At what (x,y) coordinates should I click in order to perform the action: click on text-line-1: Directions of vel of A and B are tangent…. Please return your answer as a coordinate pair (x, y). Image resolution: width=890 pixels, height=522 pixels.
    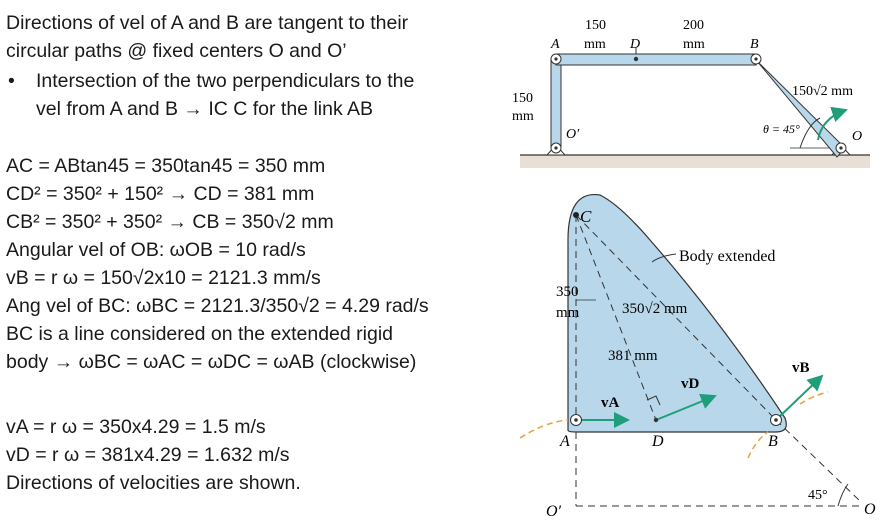
    Looking at the image, I should click on (207, 23).